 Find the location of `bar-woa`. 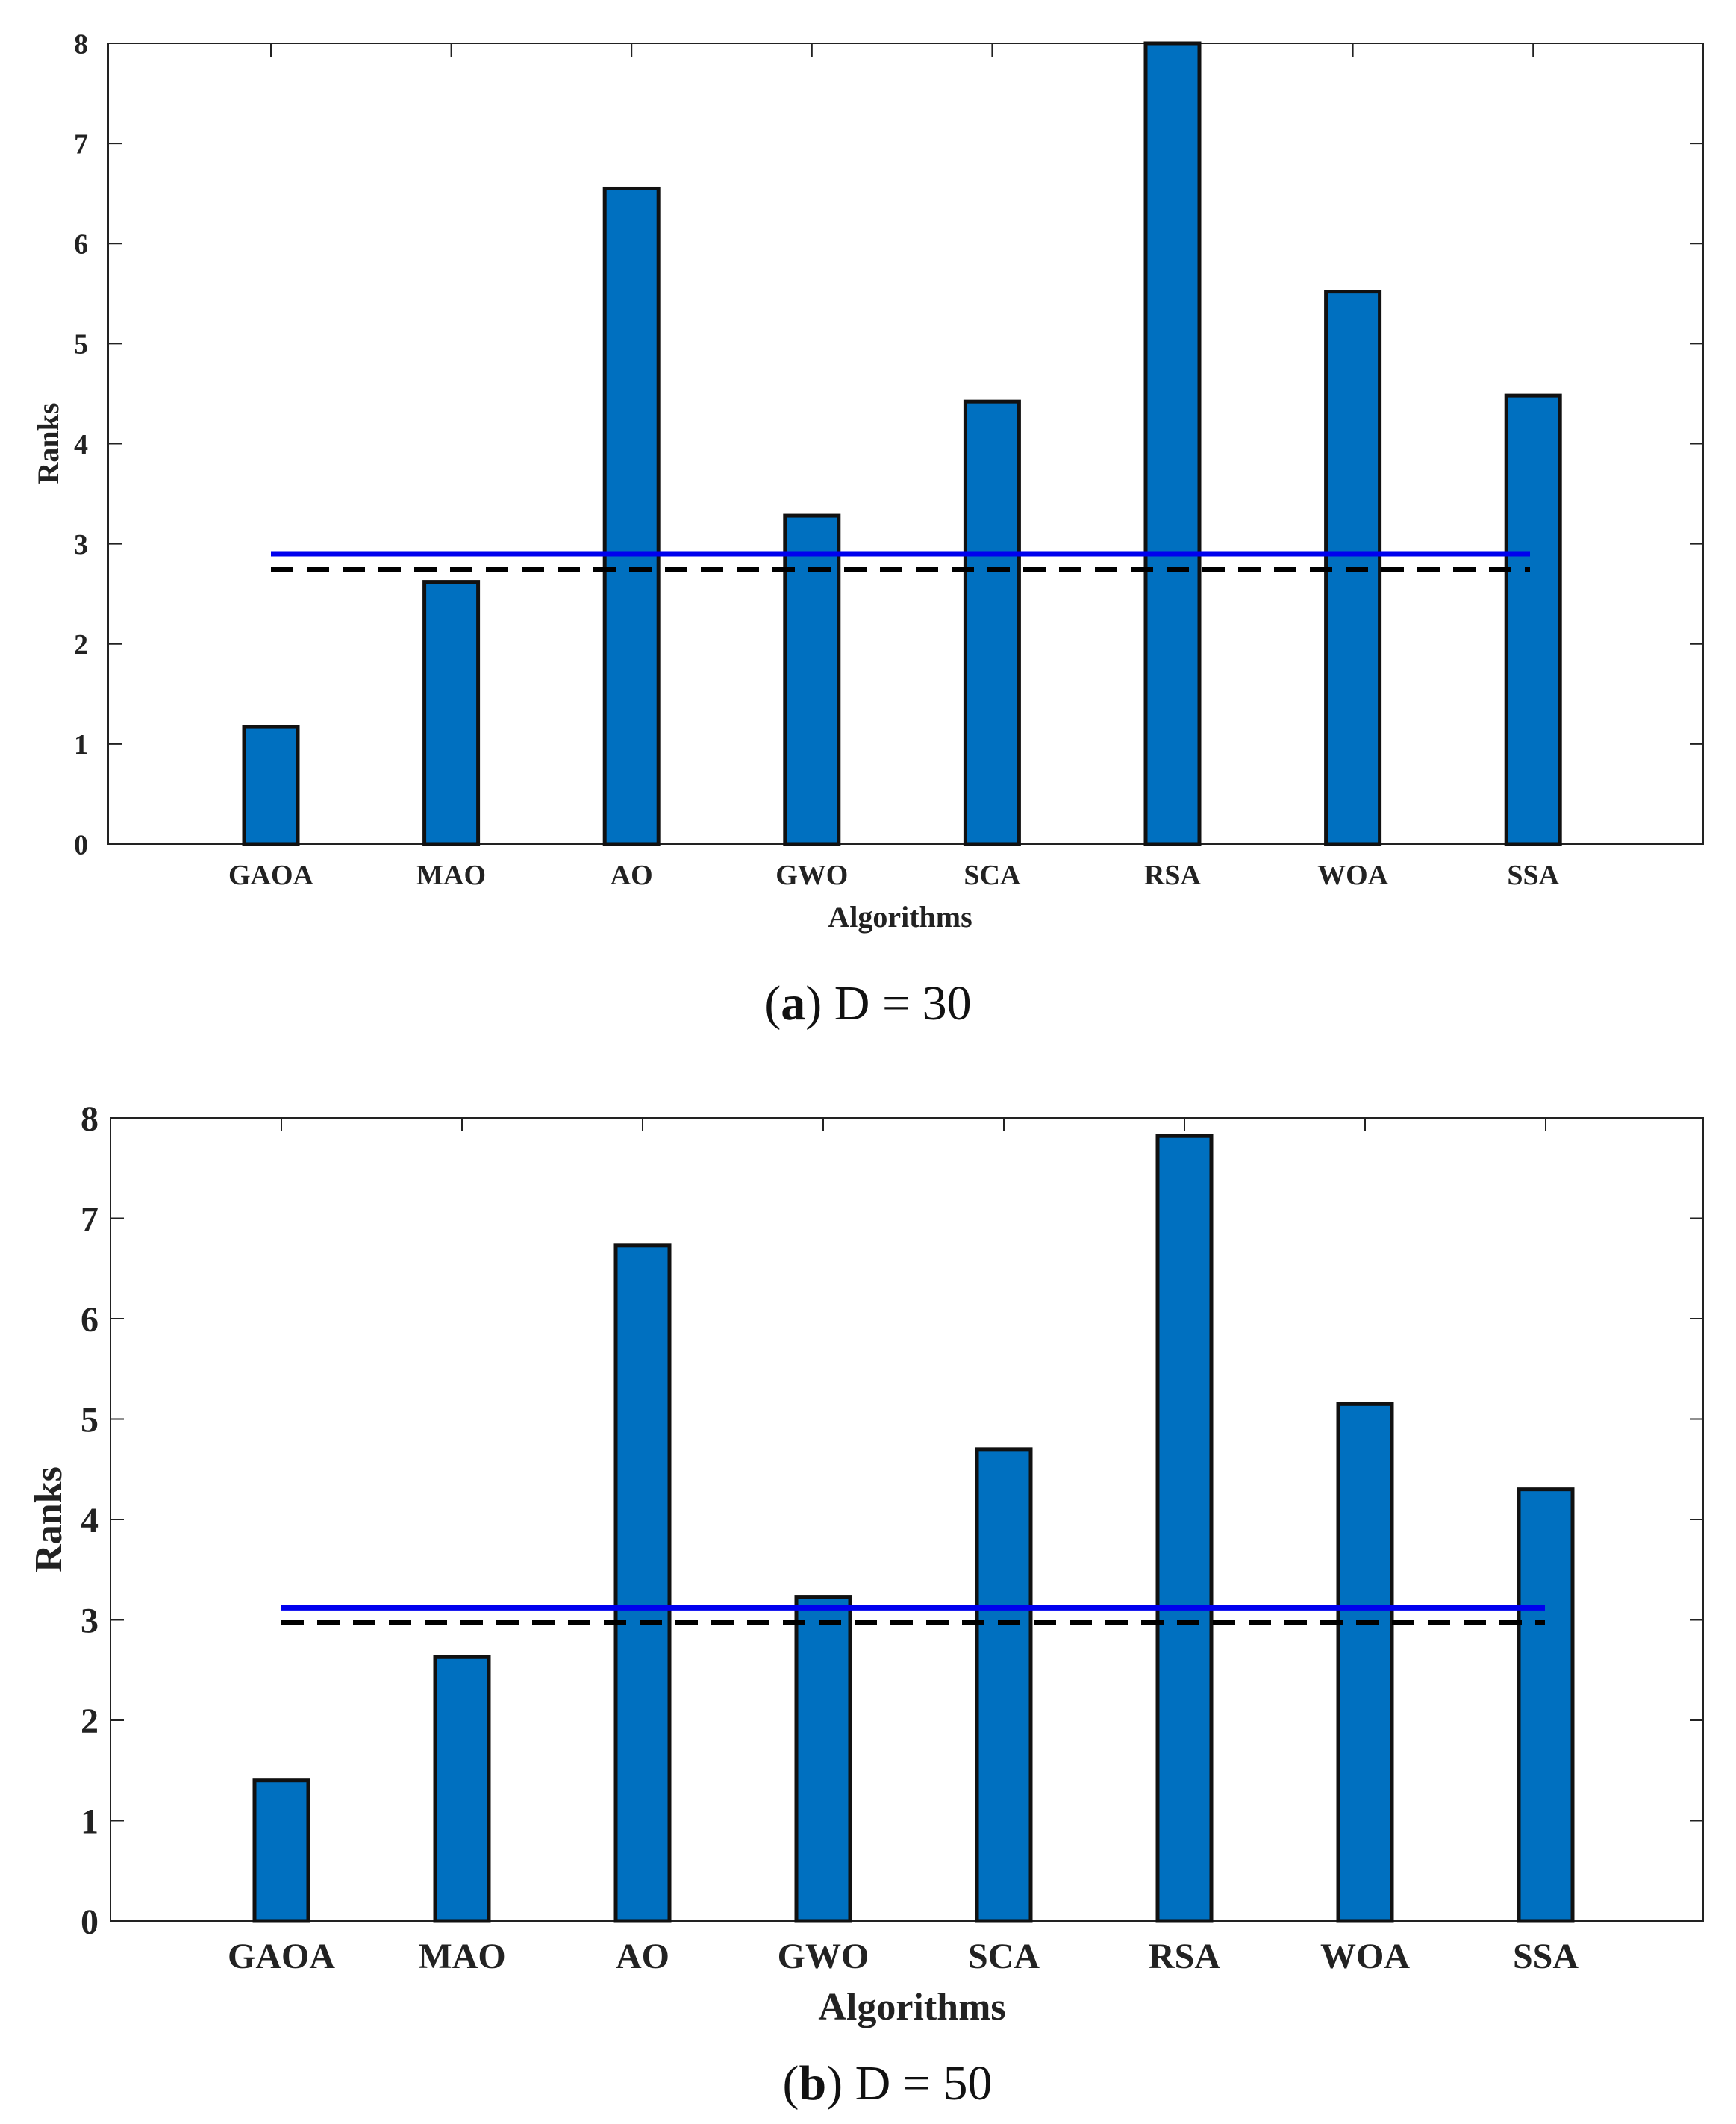

bar-woa is located at coordinates (1365, 1663).